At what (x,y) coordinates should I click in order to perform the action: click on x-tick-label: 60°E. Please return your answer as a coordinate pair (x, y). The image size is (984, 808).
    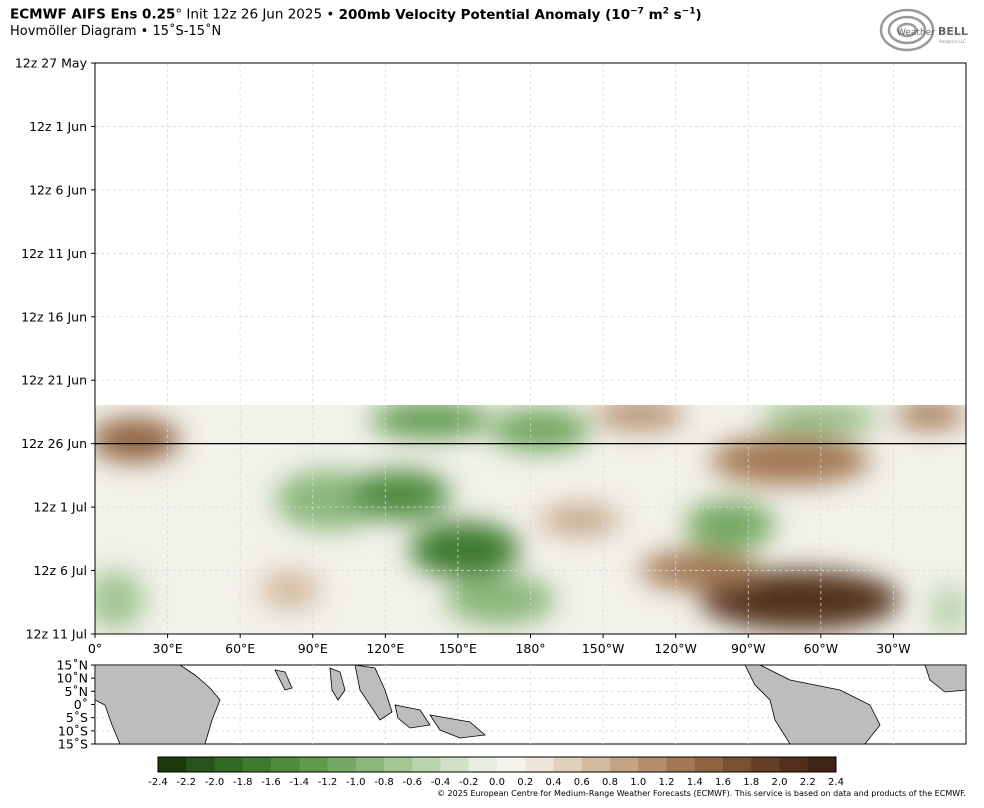
    Looking at the image, I should click on (240, 648).